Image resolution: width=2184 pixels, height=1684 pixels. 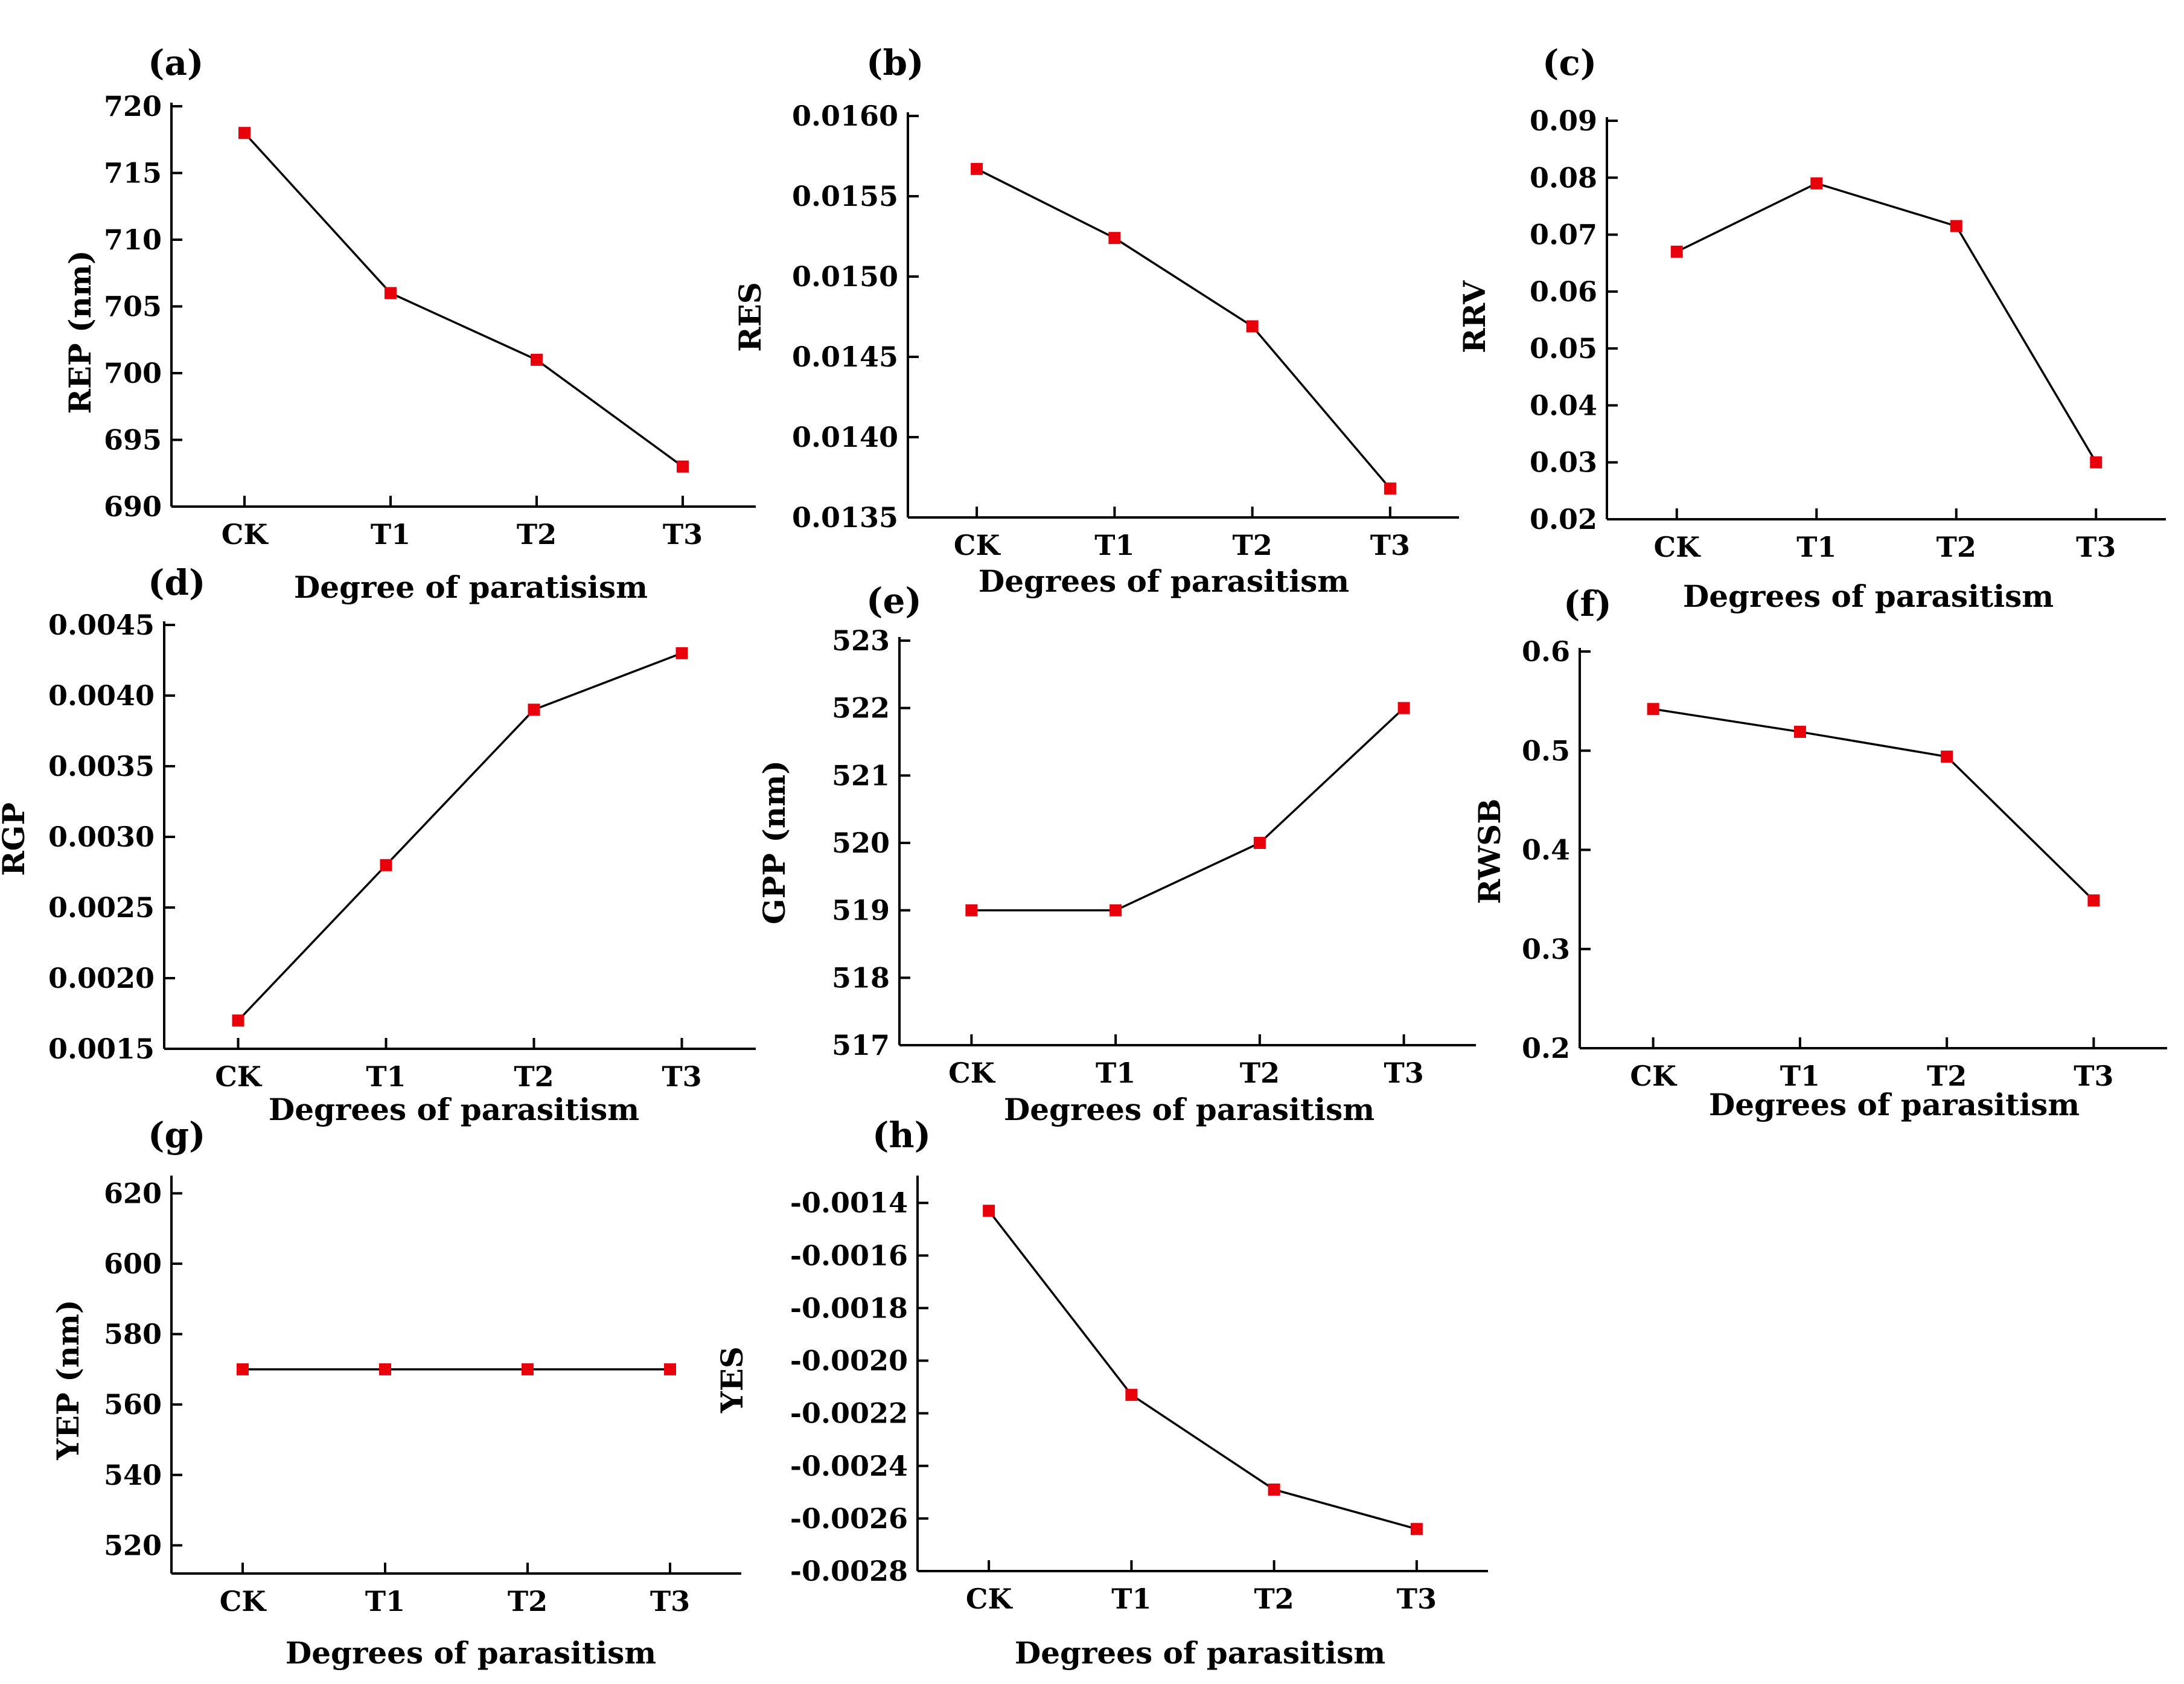 What do you see at coordinates (849, 1202) in the screenshot?
I see `y-tick-label: -0.0014` at bounding box center [849, 1202].